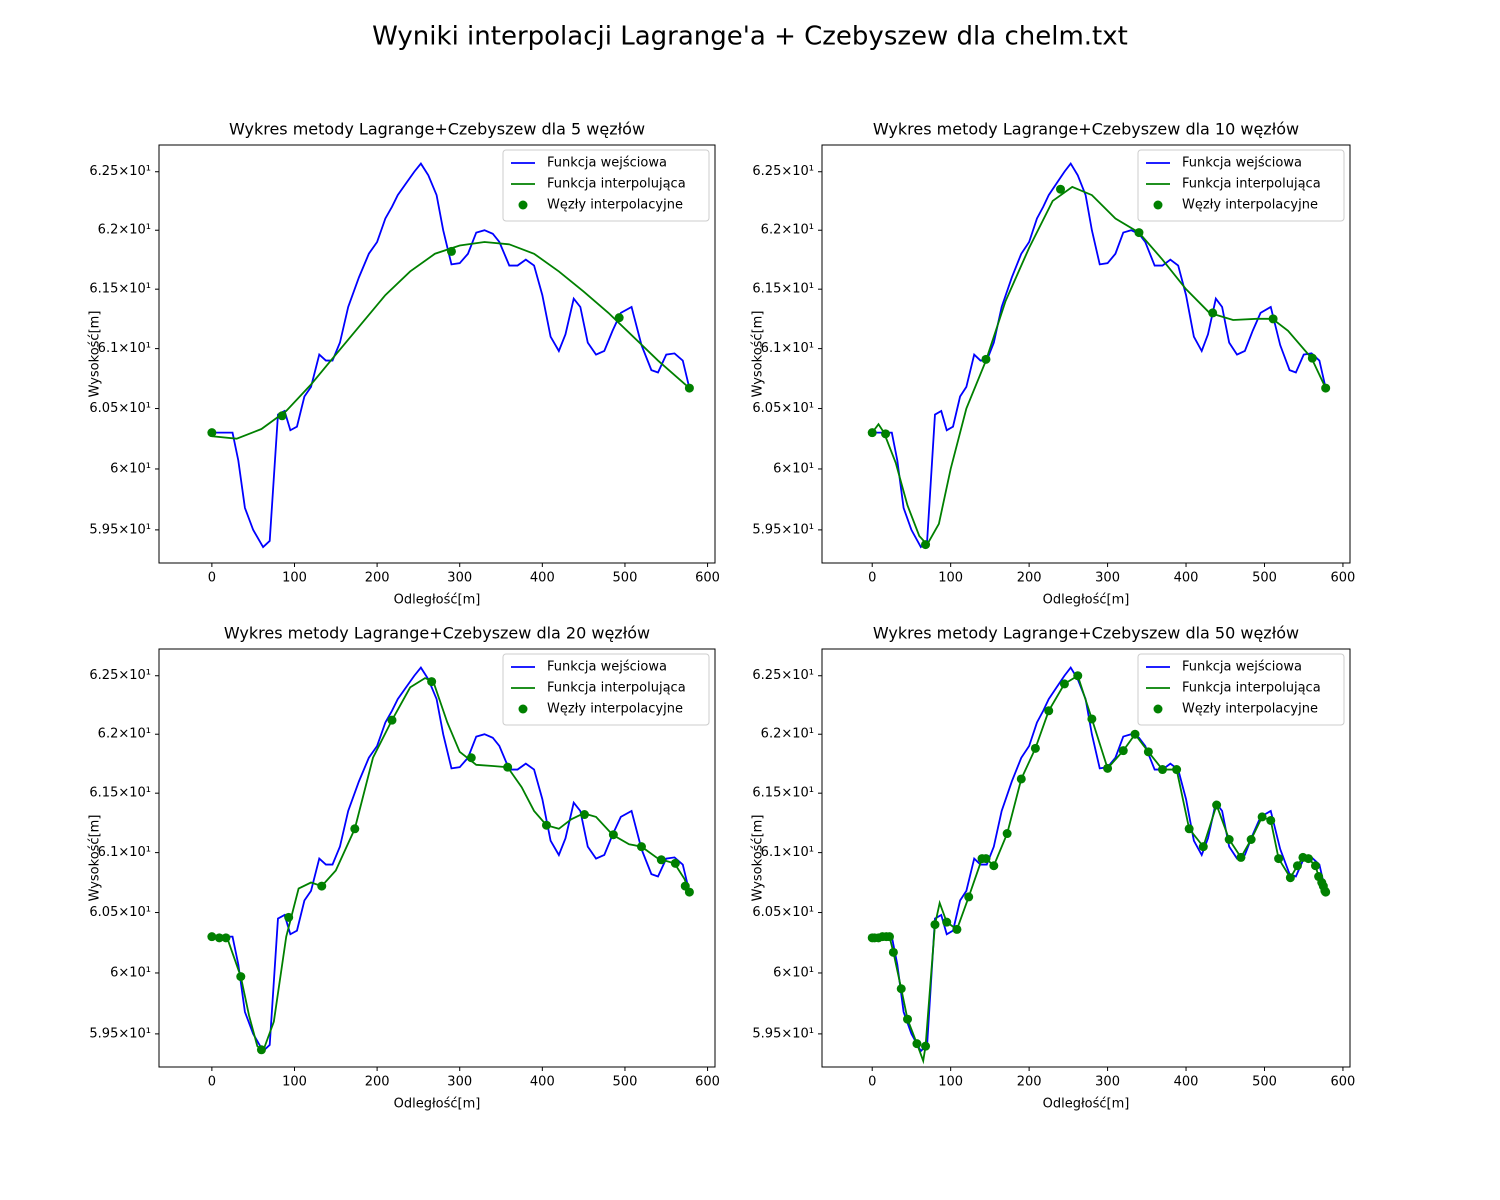 This screenshot has width=1500, height=1200. What do you see at coordinates (607, 163) in the screenshot?
I see `legend-label: Funkcja wejściowa` at bounding box center [607, 163].